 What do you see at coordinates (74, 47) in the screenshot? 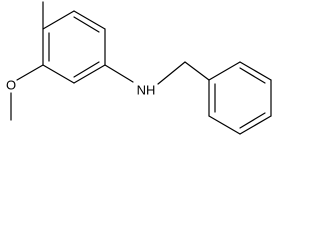
I see `left-ring` at bounding box center [74, 47].